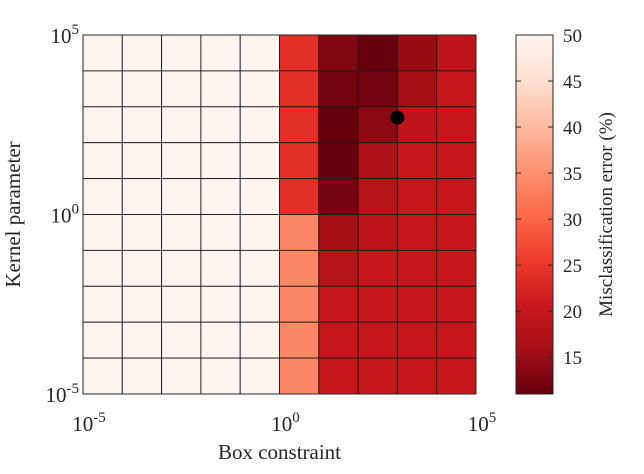 Image resolution: width=644 pixels, height=474 pixels. Describe the element at coordinates (572, 36) in the screenshot. I see `colorbar-tick-label: 50` at that location.